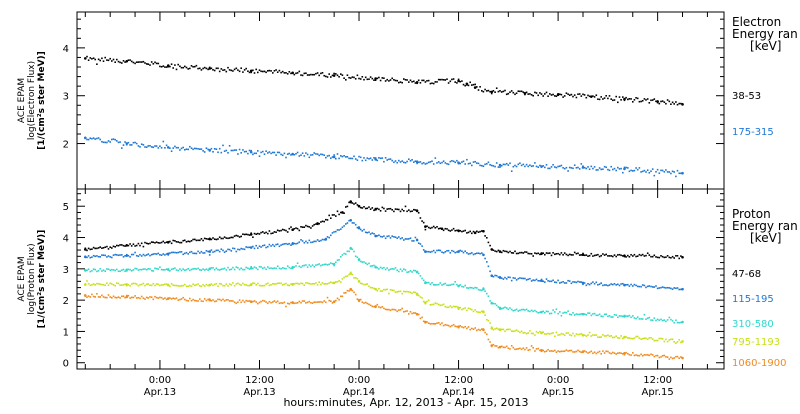 The image size is (800, 414). Describe the element at coordinates (160, 392) in the screenshot. I see `x-tick-date-label: Apr.13` at that location.